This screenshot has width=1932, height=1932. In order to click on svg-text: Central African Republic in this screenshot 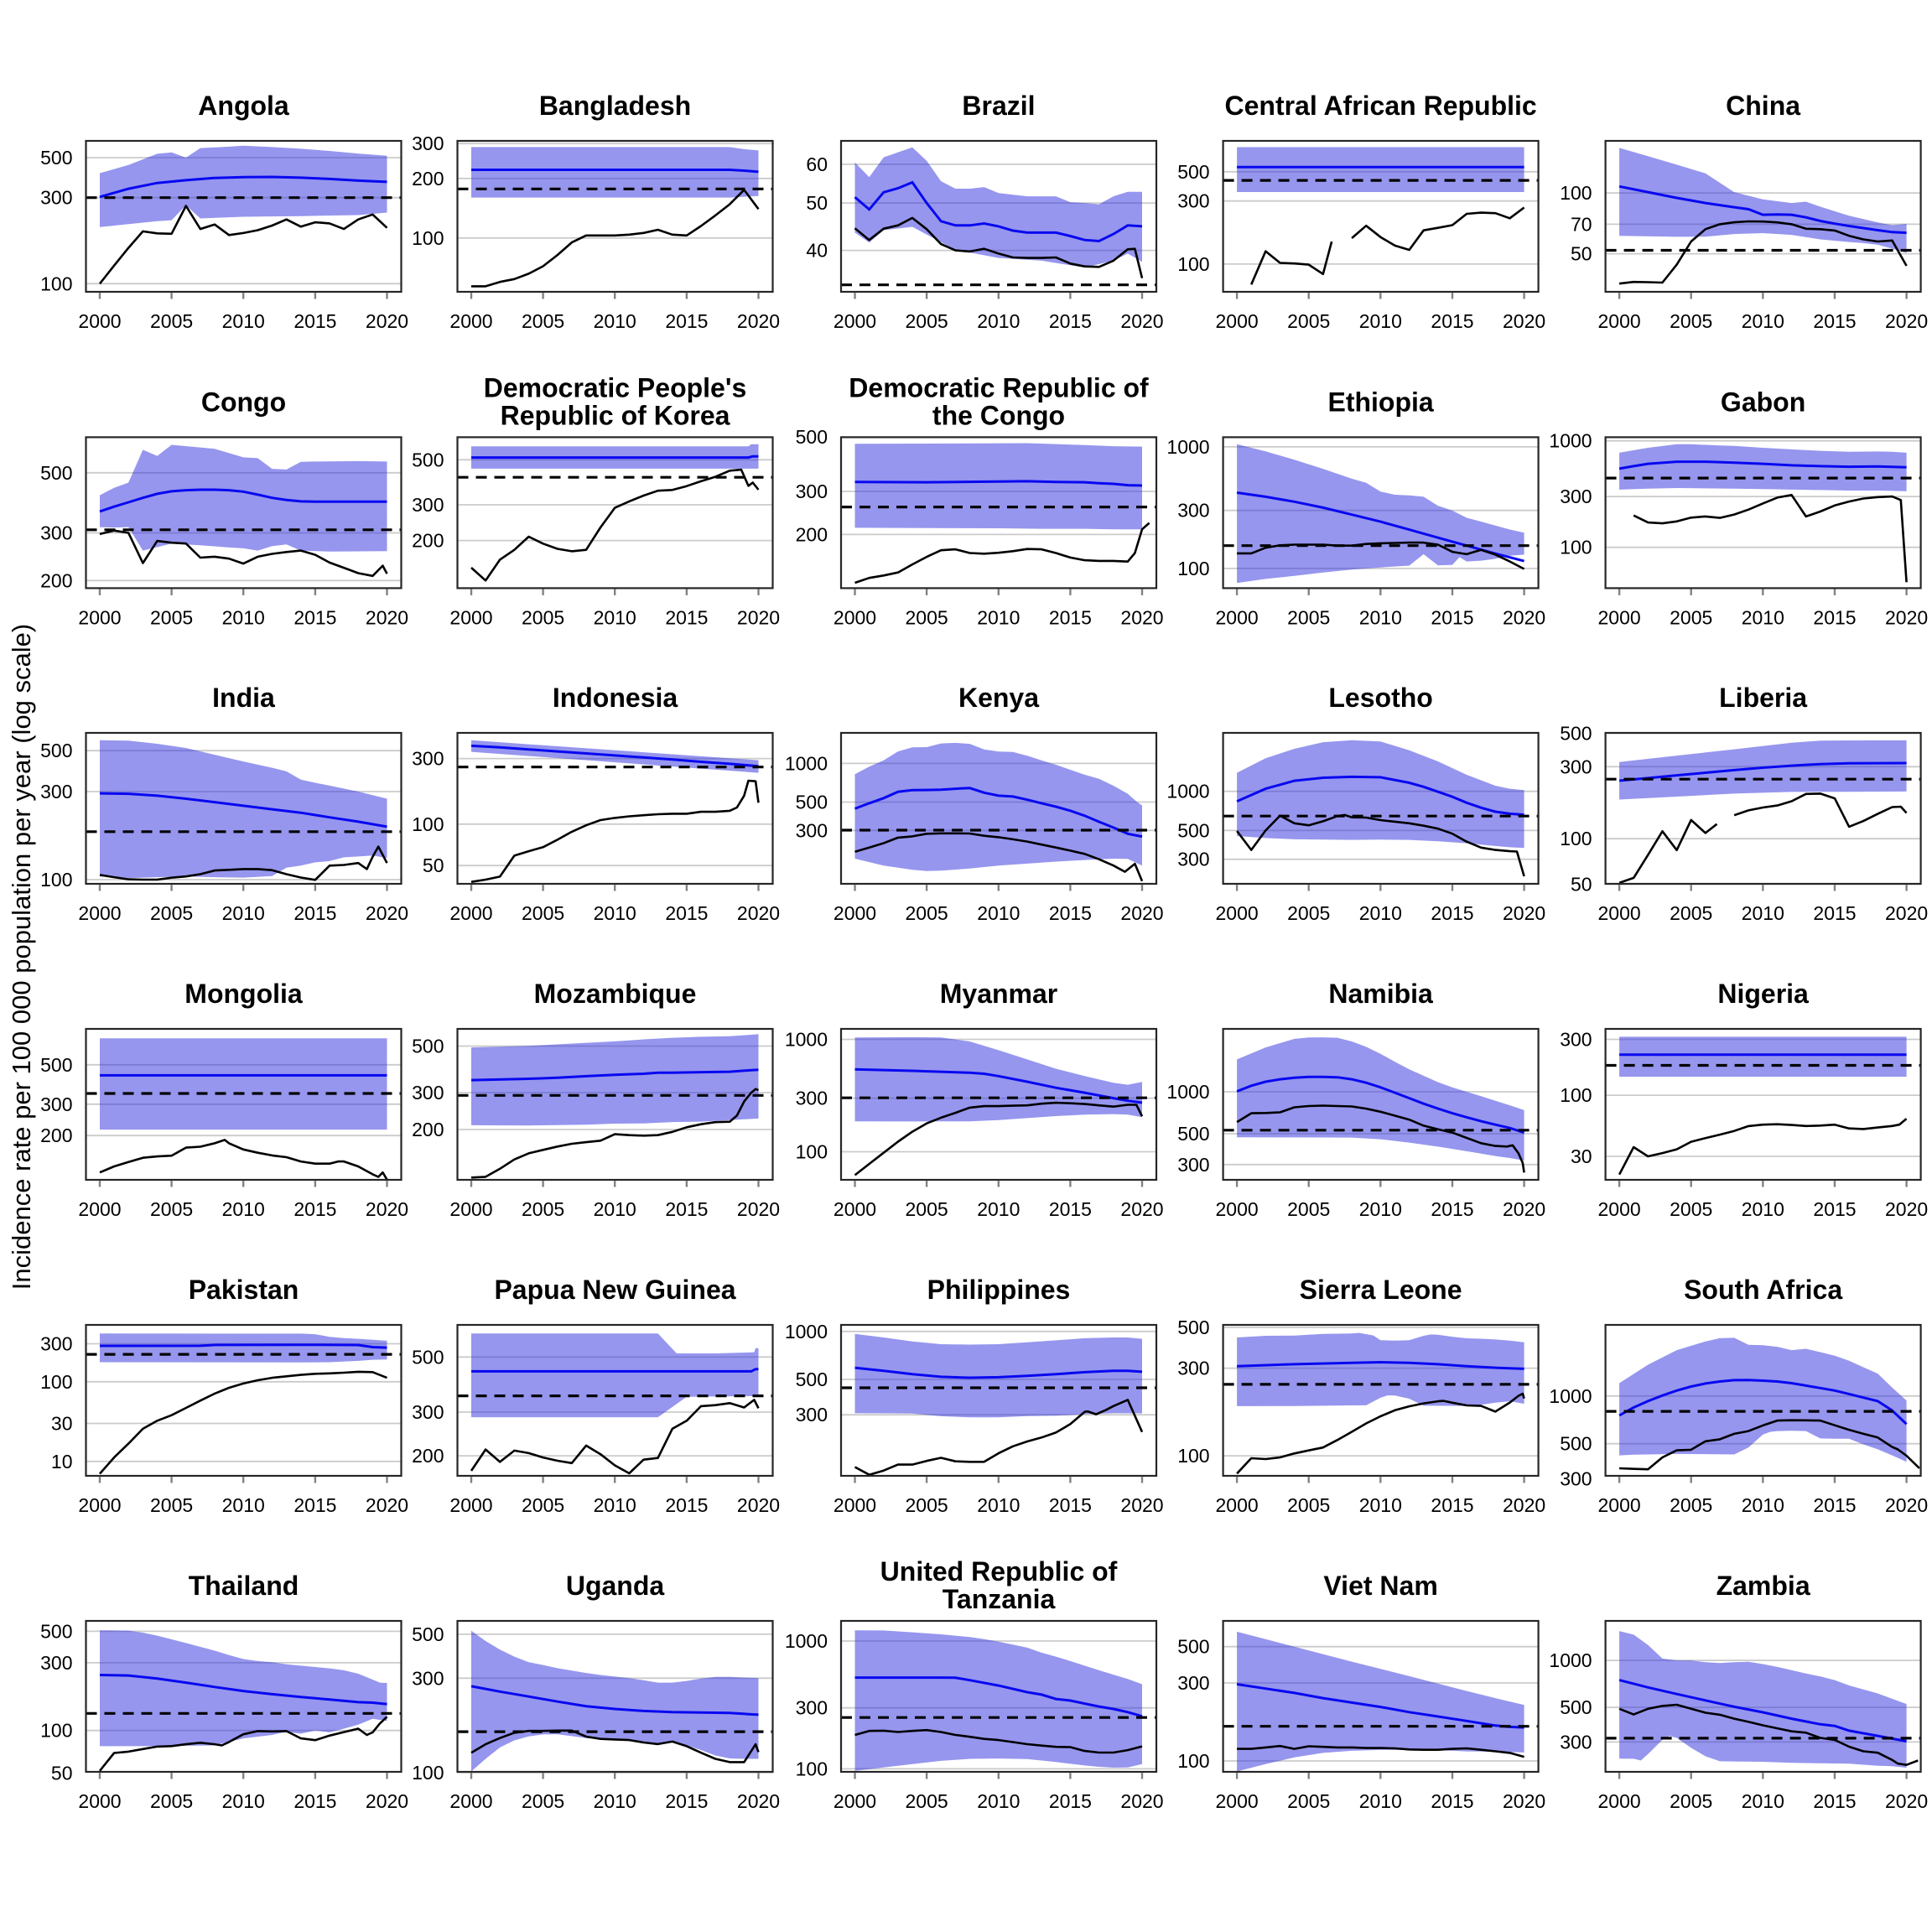, I will do `click(1380, 106)`.